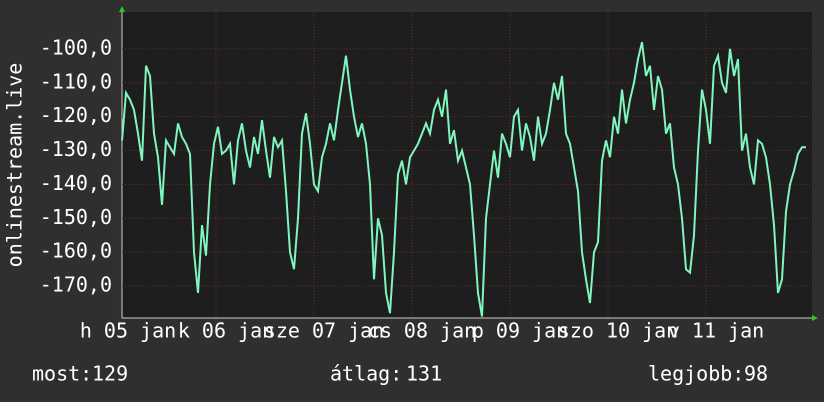 This screenshot has height=402, width=824. What do you see at coordinates (226, 331) in the screenshot?
I see `x-tick-label: k 06 jan` at bounding box center [226, 331].